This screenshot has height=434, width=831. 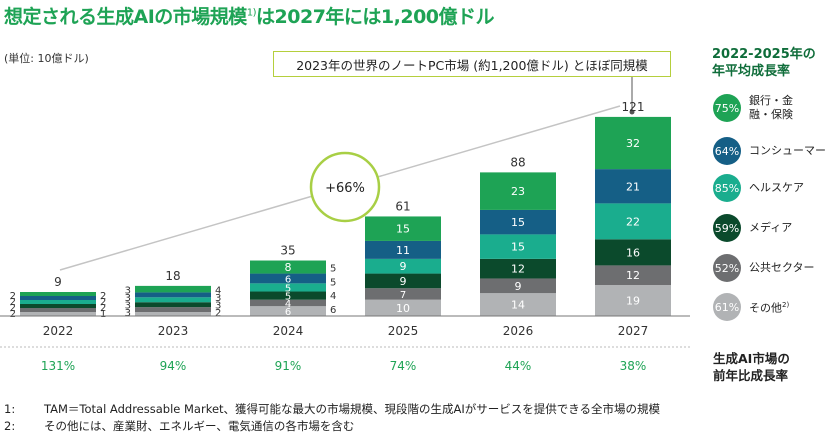 What do you see at coordinates (633, 366) in the screenshot?
I see `growth-value: 38%` at bounding box center [633, 366].